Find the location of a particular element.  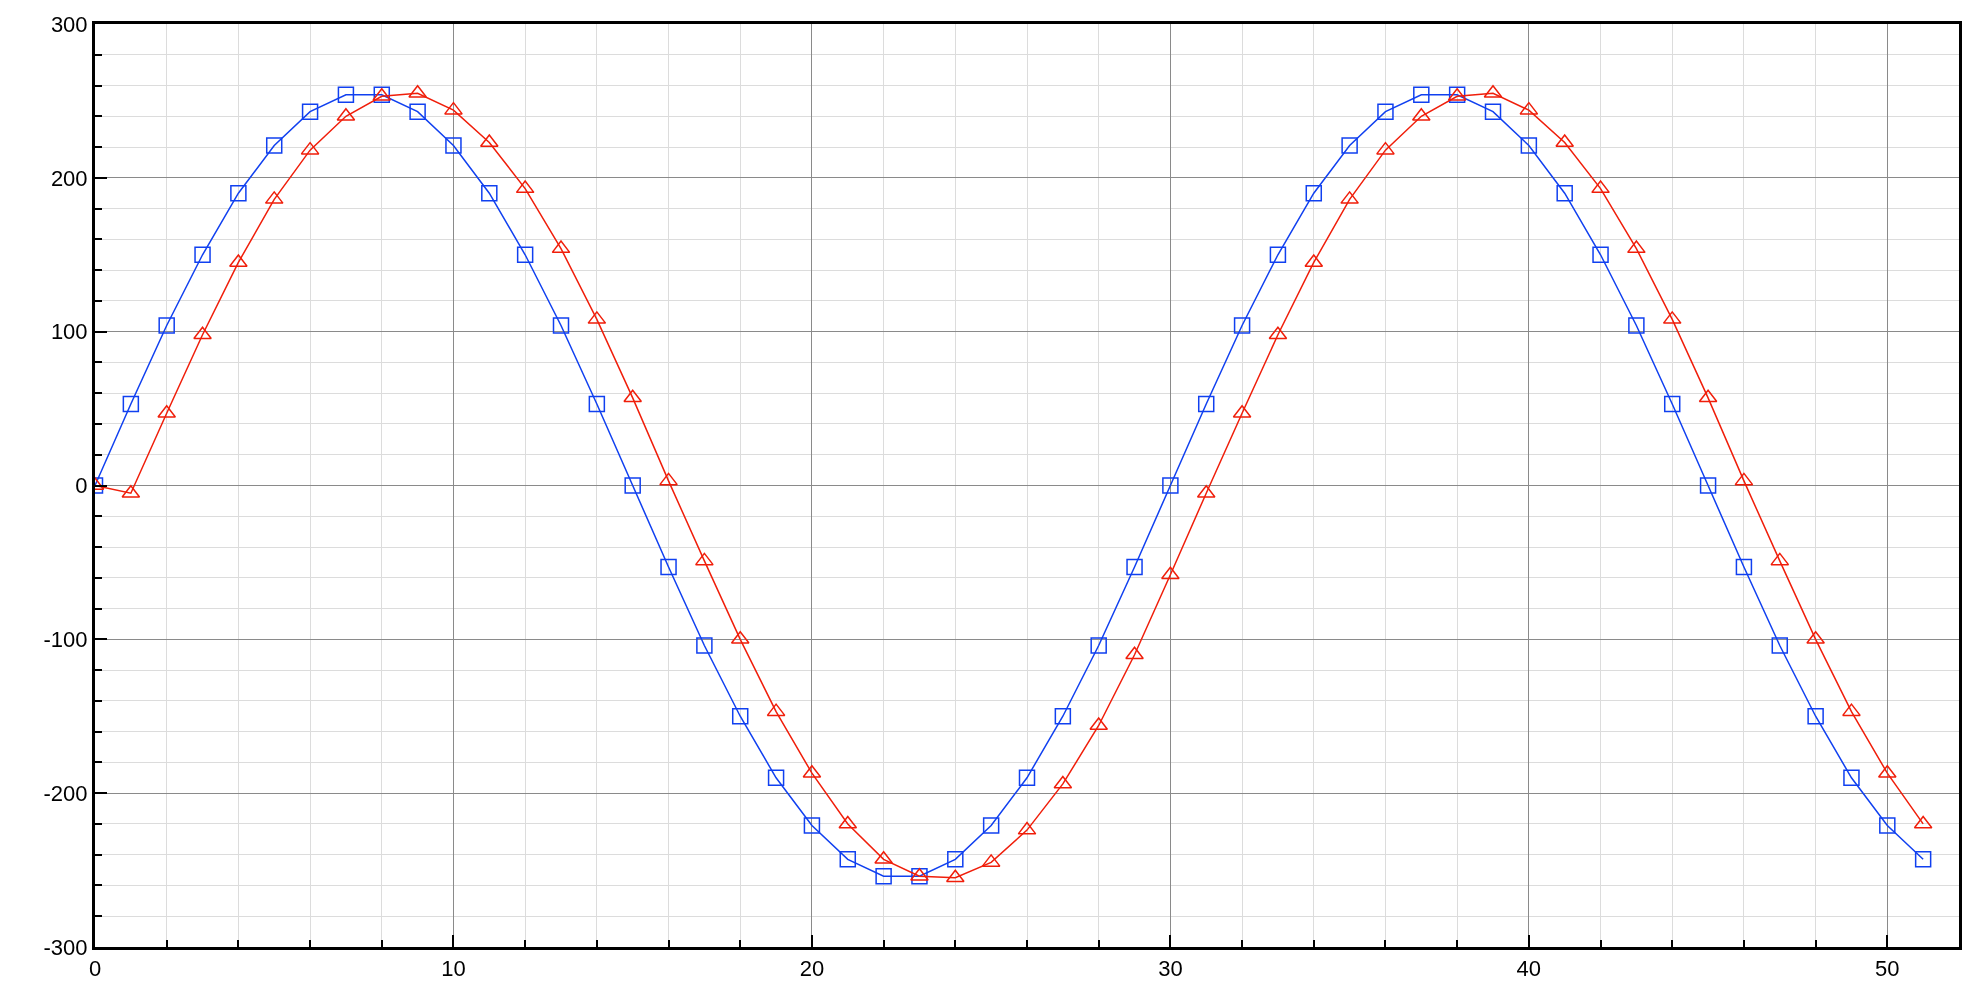

x-tick-label: 20 is located at coordinates (812, 969).